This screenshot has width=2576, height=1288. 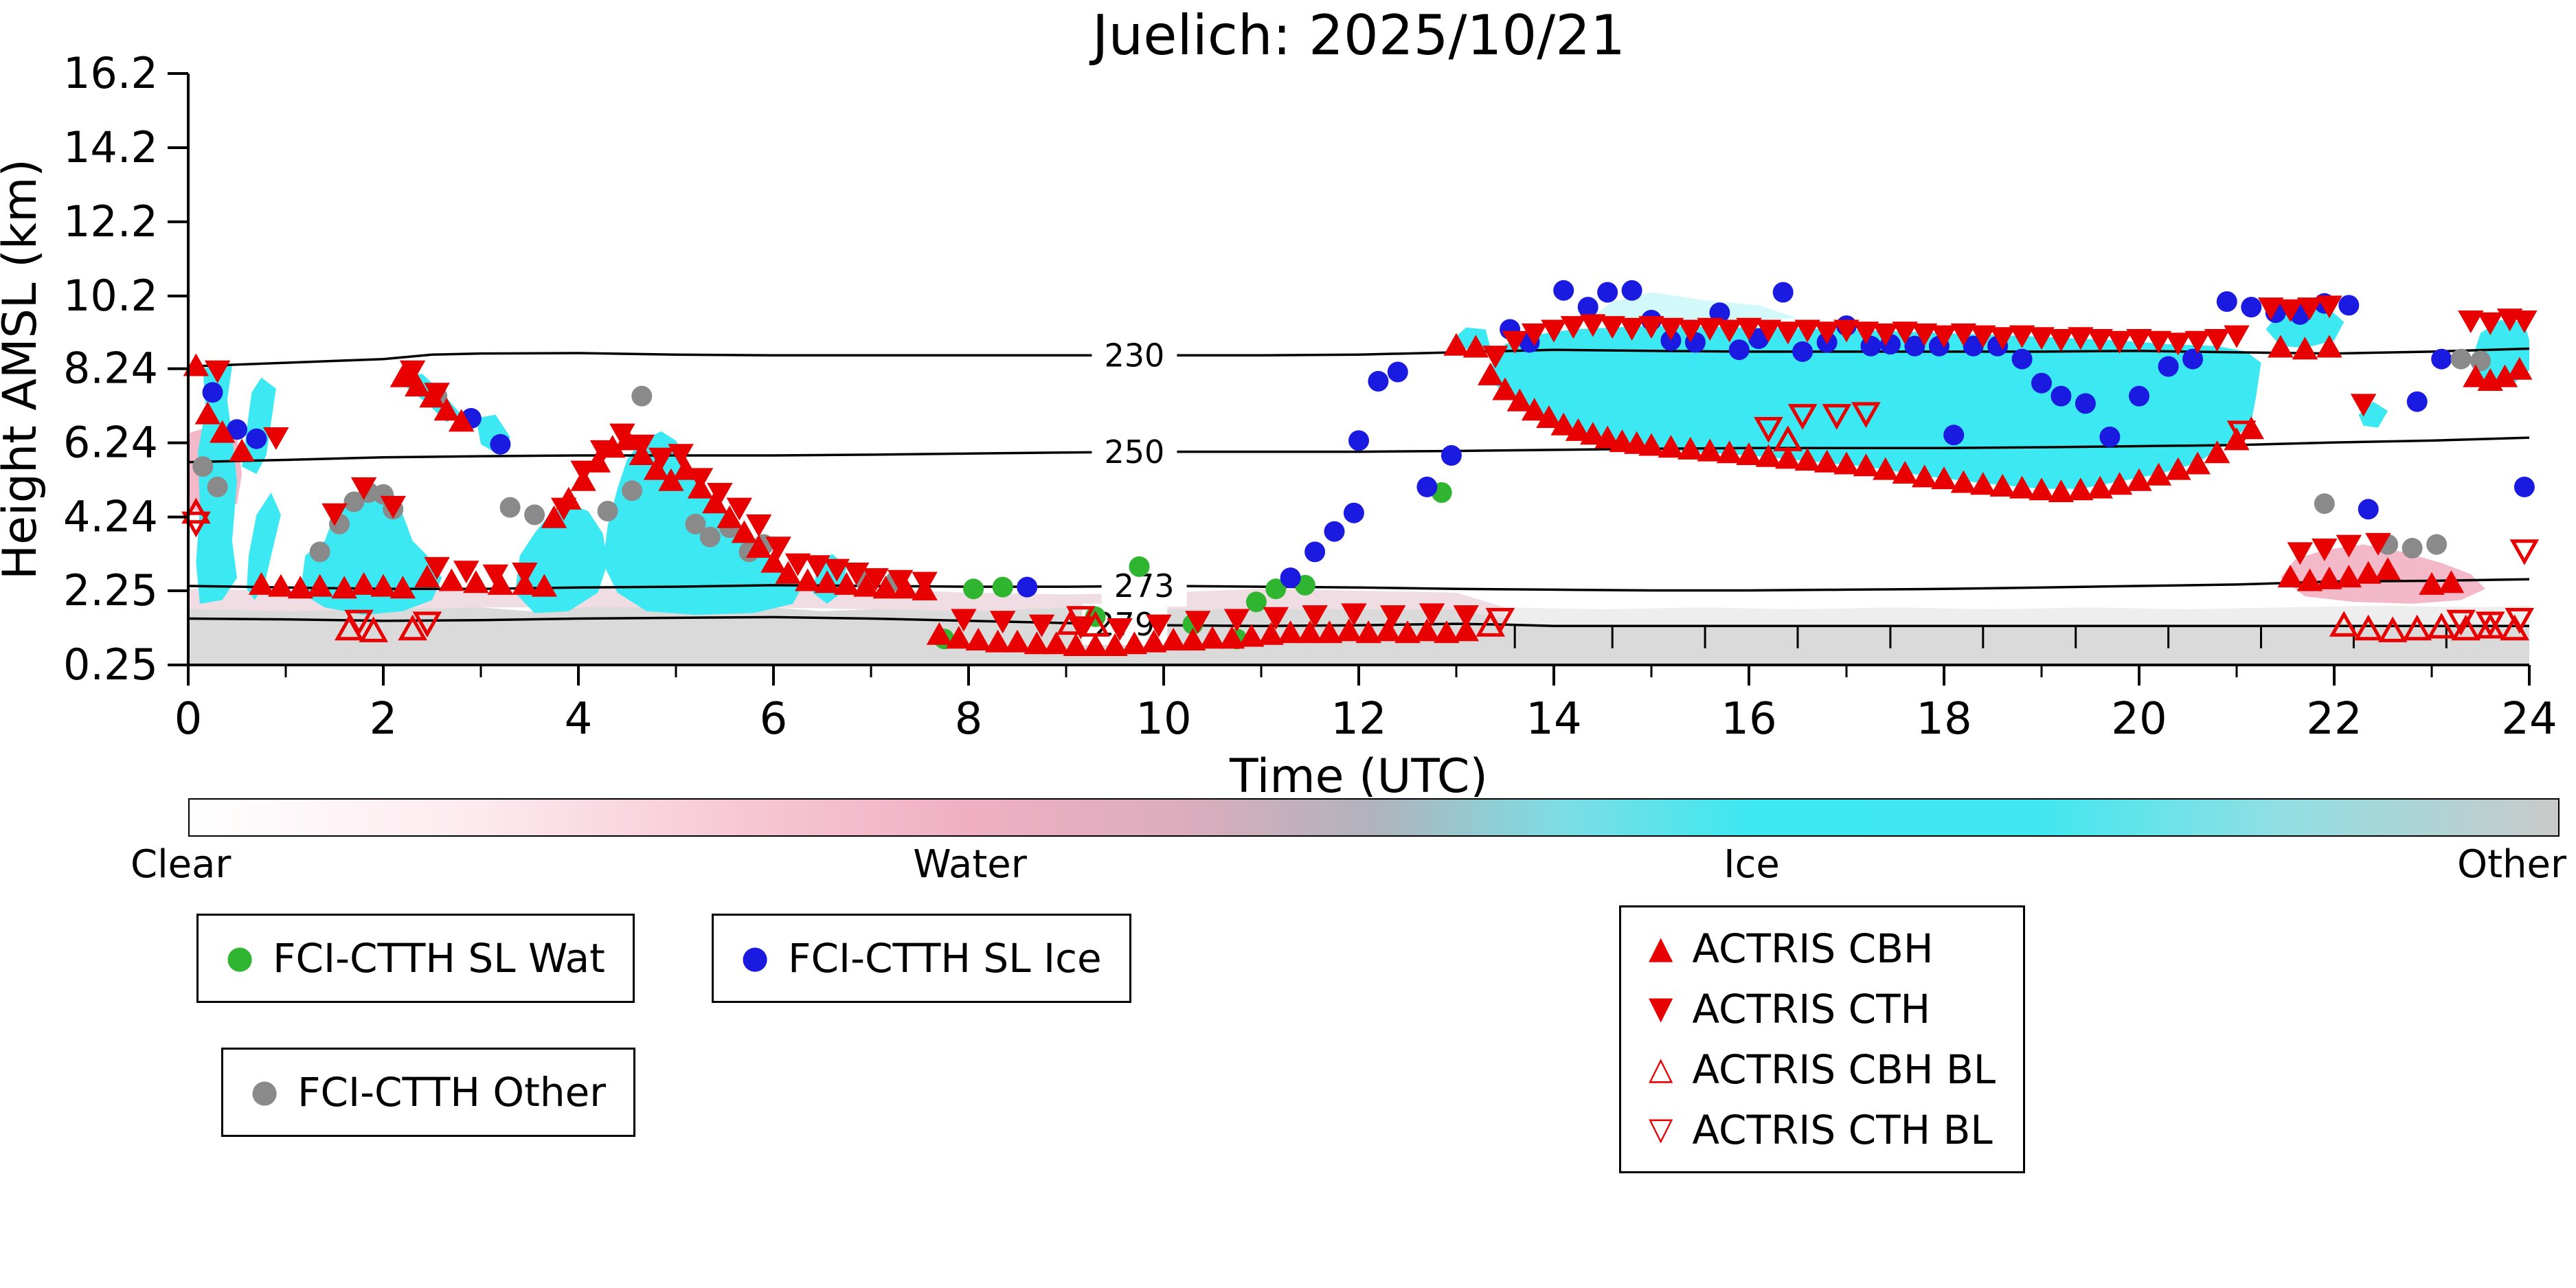 What do you see at coordinates (2334, 719) in the screenshot?
I see `svg-text: 22` at bounding box center [2334, 719].